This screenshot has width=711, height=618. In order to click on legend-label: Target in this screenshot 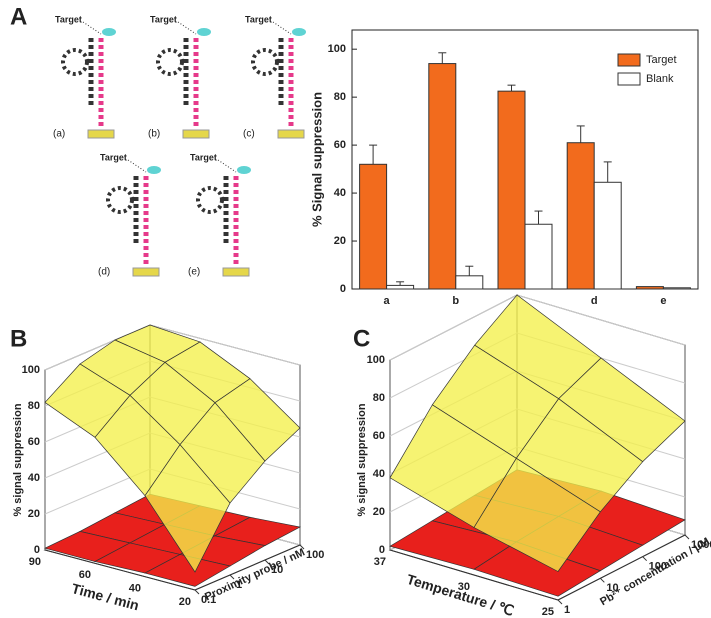, I will do `click(661, 60)`.